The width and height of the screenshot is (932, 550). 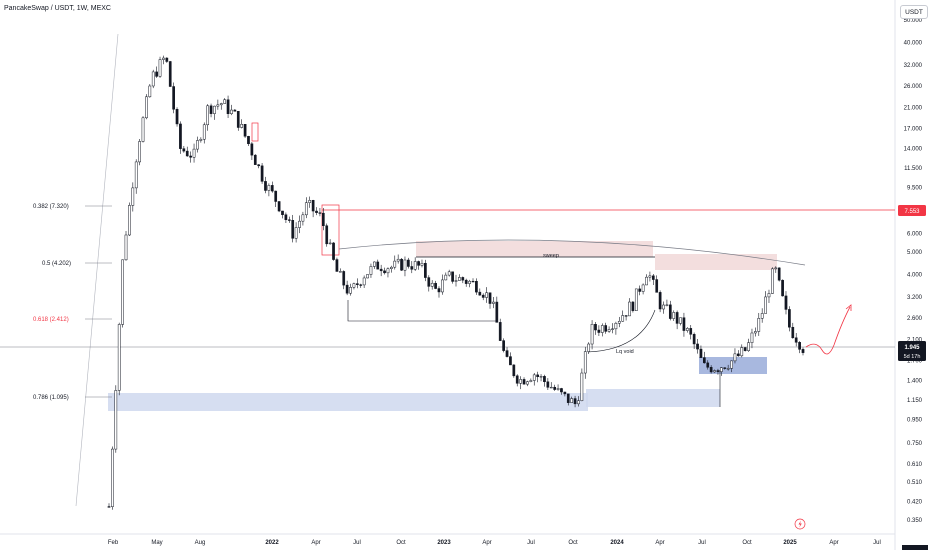 I want to click on time-tick-label: 2025, so click(x=790, y=543).